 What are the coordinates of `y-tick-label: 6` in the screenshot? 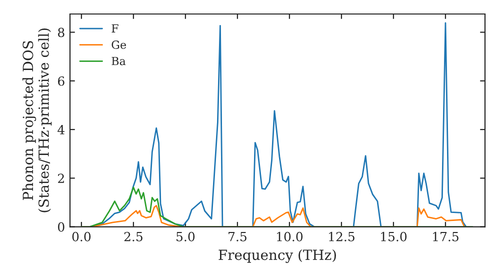 It's located at (61, 81).